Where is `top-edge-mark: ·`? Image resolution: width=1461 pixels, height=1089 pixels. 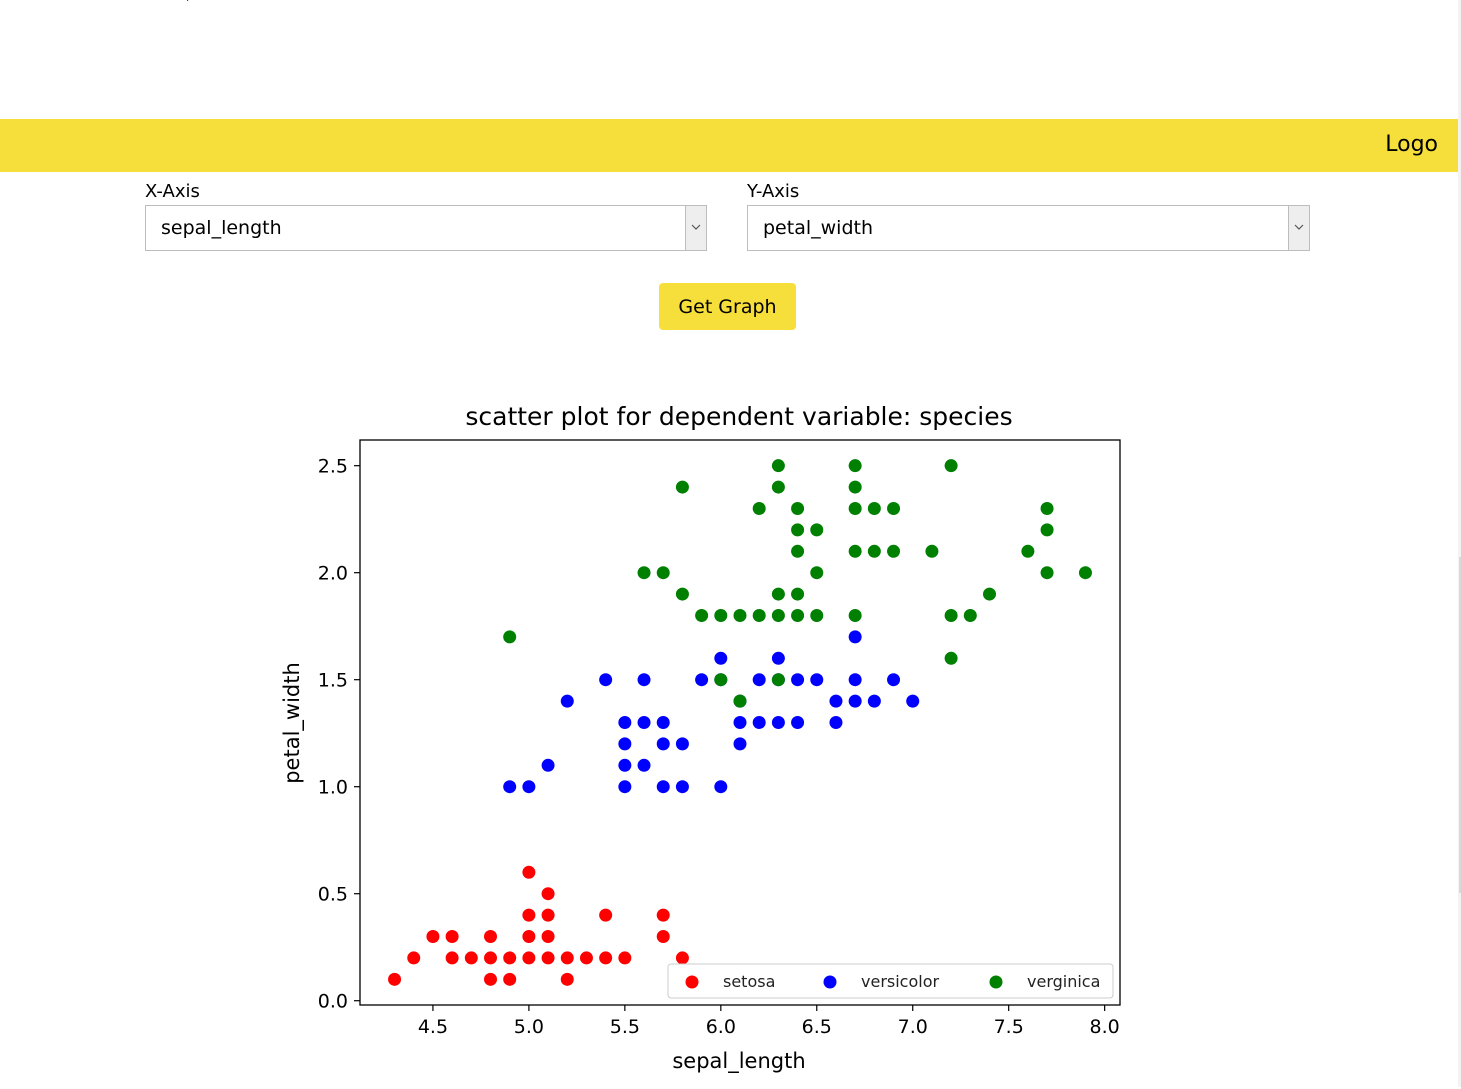
top-edge-mark: · is located at coordinates (188, 3).